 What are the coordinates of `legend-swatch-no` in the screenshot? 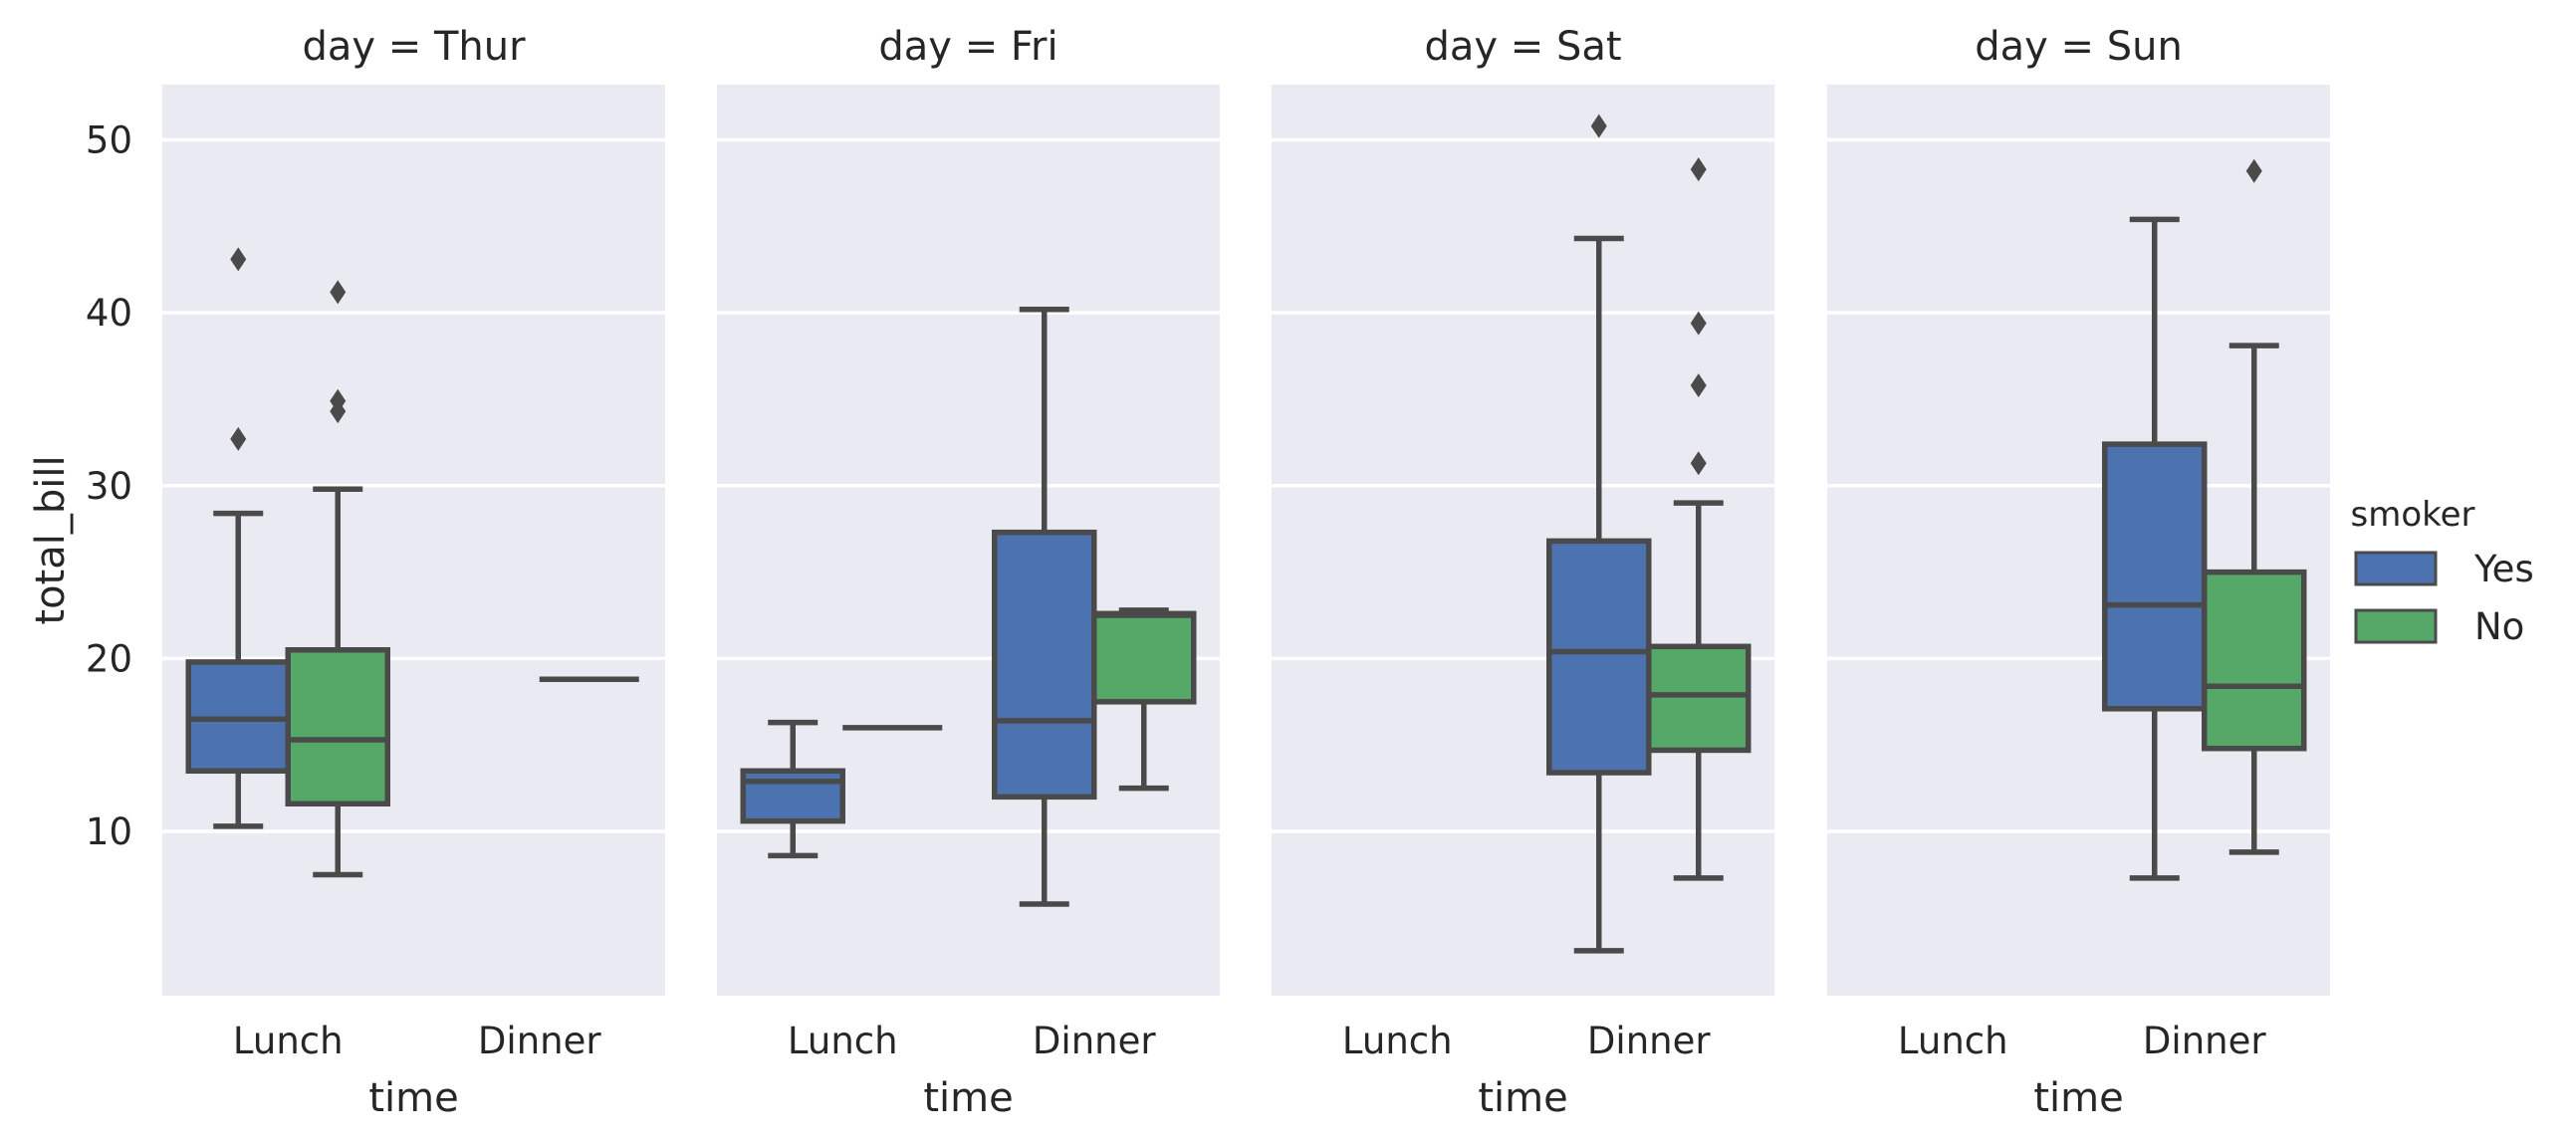 It's located at (2396, 626).